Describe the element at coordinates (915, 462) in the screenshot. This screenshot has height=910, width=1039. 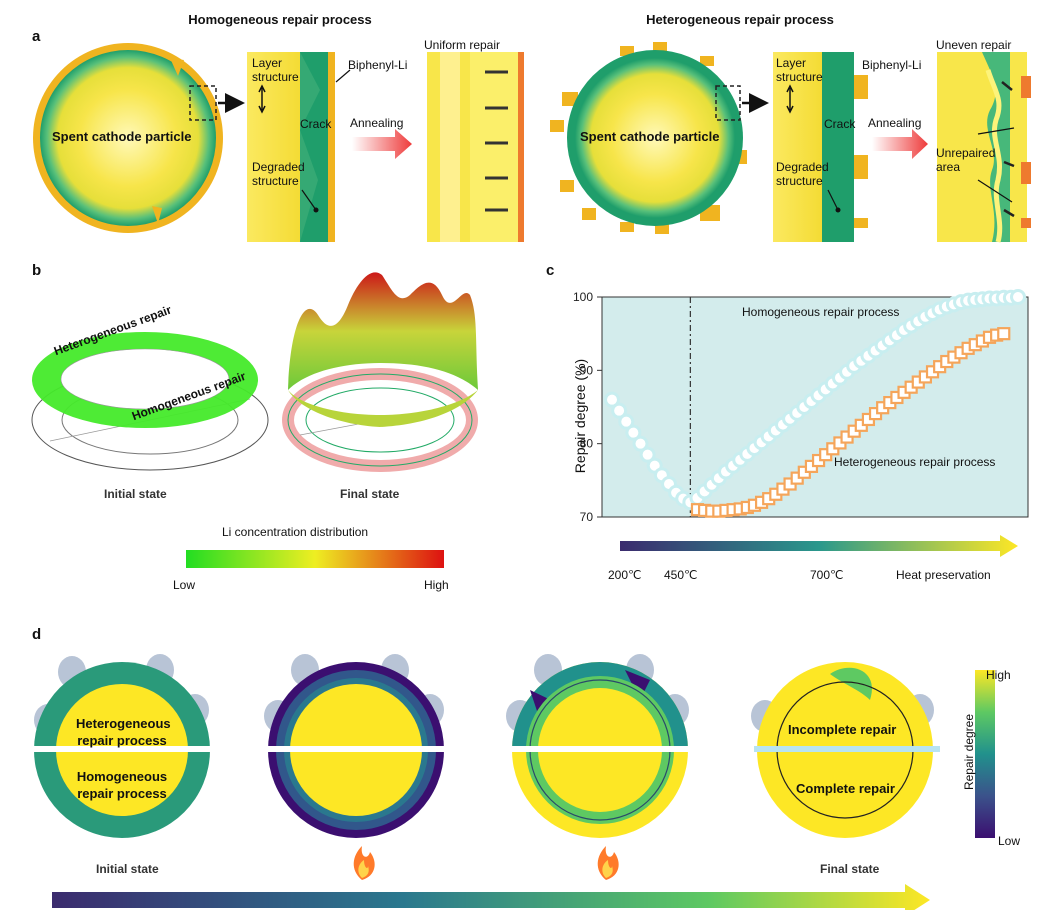
I see `heterogeneous-series-label: Heterogeneous repair process` at that location.